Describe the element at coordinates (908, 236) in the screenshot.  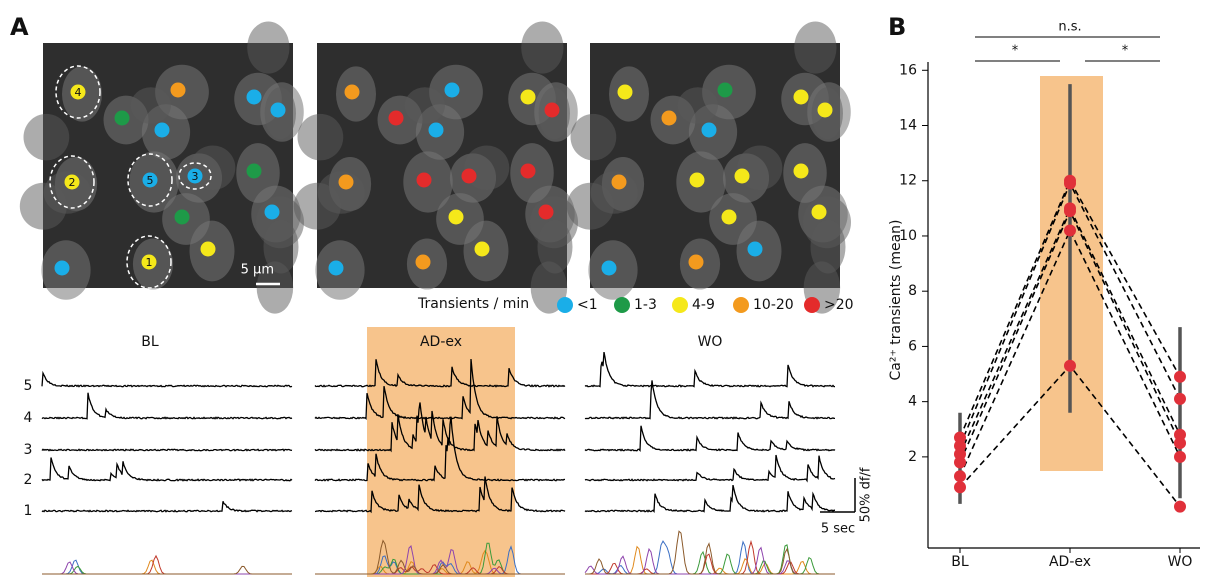
I see `y-tick-label: 10` at that location.